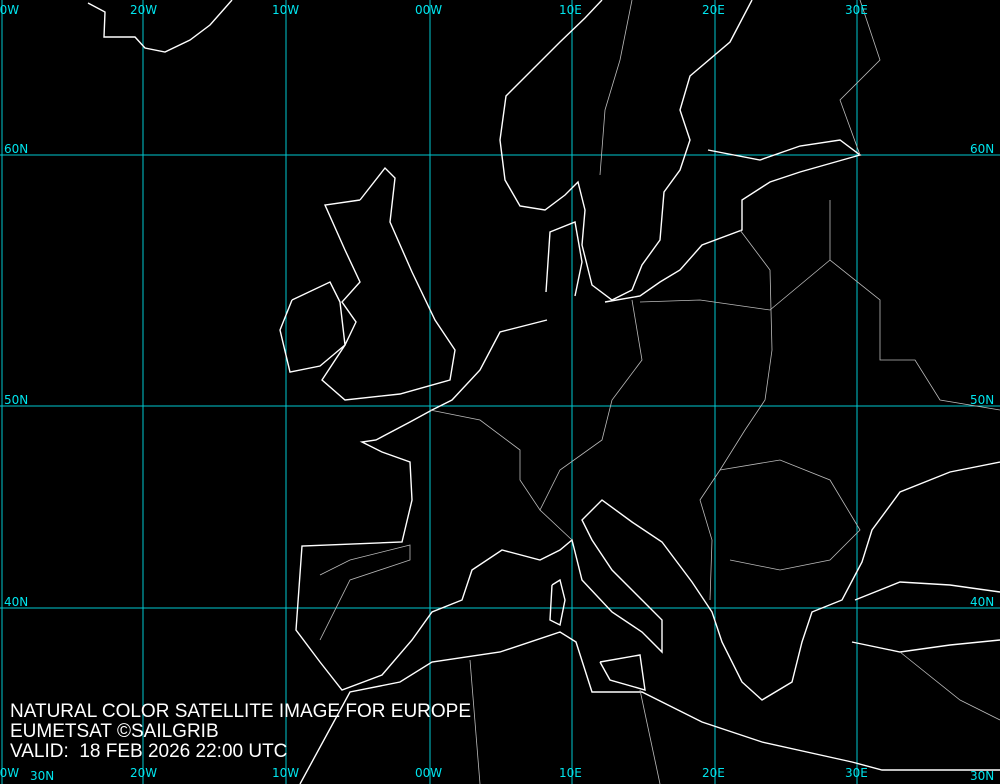 The height and width of the screenshot is (784, 1000). Describe the element at coordinates (286, 10) in the screenshot. I see `lon-label-10w-top: 10W` at that location.